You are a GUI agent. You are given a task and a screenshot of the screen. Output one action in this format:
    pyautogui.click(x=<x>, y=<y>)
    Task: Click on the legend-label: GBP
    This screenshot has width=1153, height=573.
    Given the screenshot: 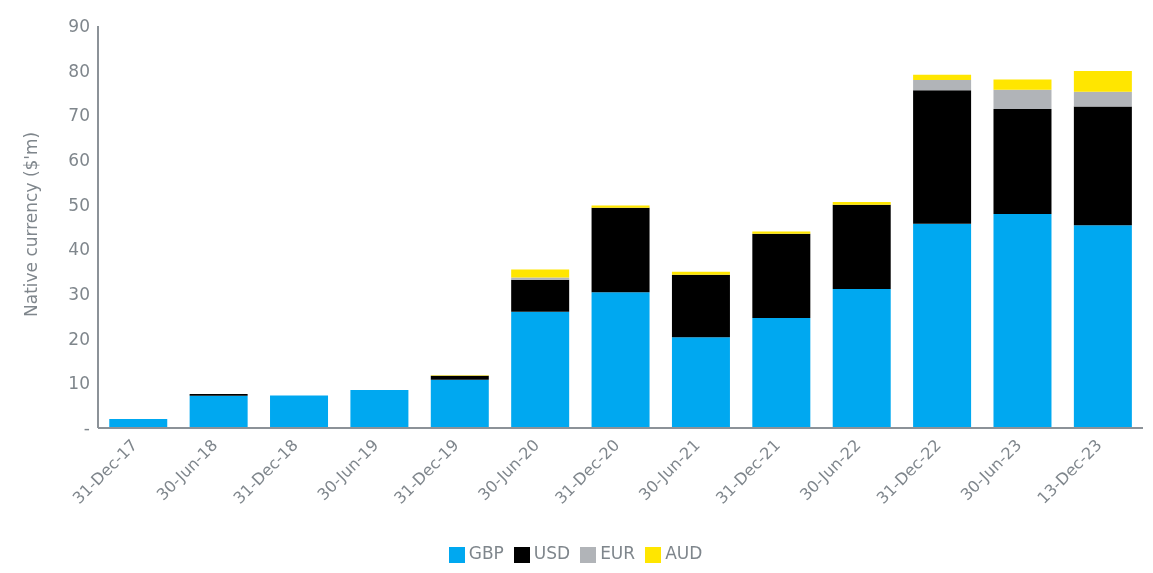 What is the action you would take?
    pyautogui.click(x=486, y=553)
    